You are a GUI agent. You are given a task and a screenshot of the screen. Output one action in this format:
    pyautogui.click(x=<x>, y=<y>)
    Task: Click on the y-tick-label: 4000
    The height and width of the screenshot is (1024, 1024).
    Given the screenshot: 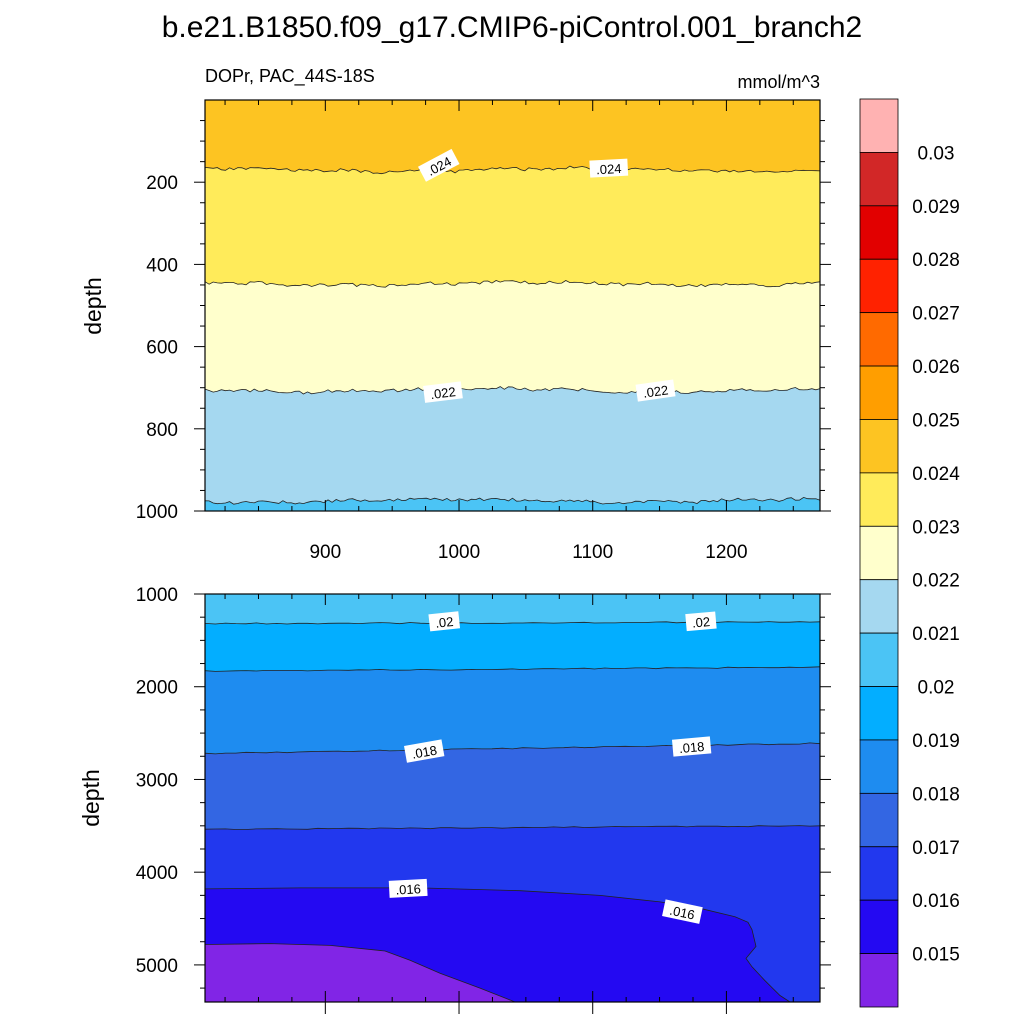 What is the action you would take?
    pyautogui.click(x=157, y=873)
    